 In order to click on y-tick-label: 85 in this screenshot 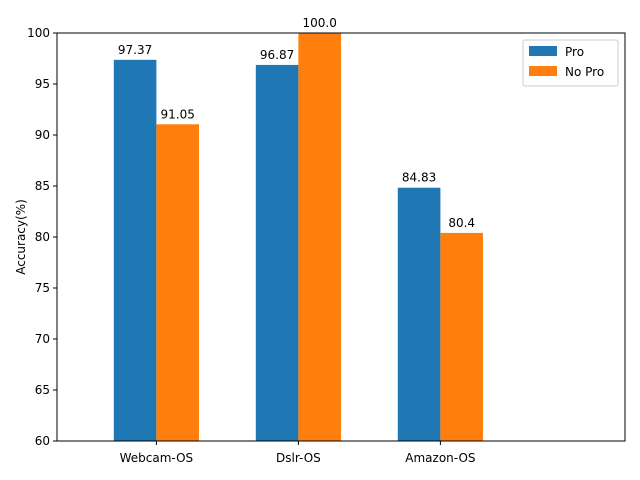, I will do `click(42, 186)`.